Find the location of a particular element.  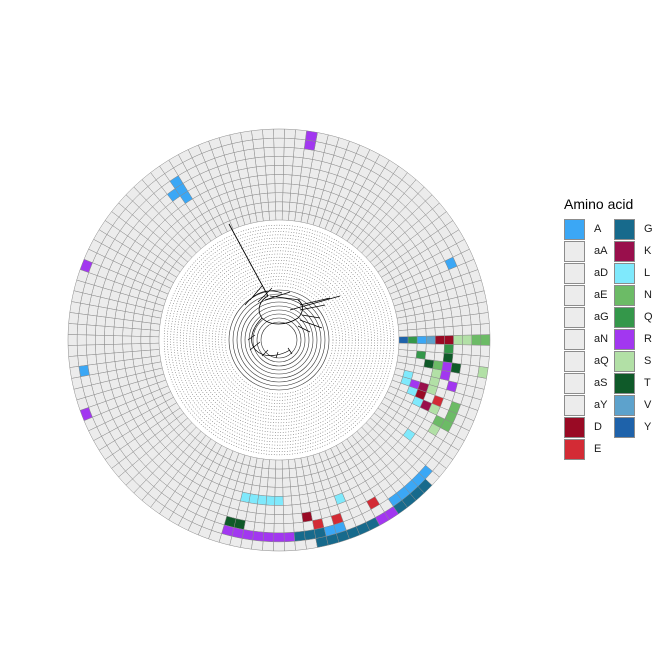

guide-circle is located at coordinates (279, 340).